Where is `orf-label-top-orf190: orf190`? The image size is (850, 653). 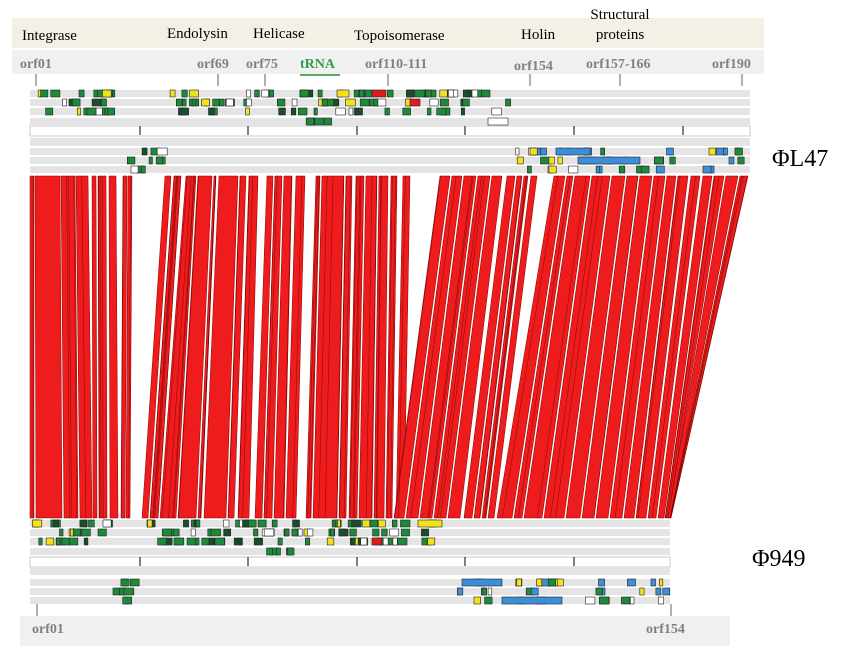 orf-label-top-orf190: orf190 is located at coordinates (731, 64).